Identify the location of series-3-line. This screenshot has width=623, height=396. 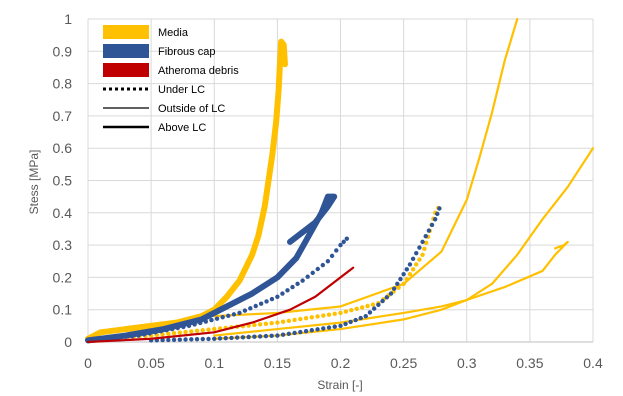
(391, 288).